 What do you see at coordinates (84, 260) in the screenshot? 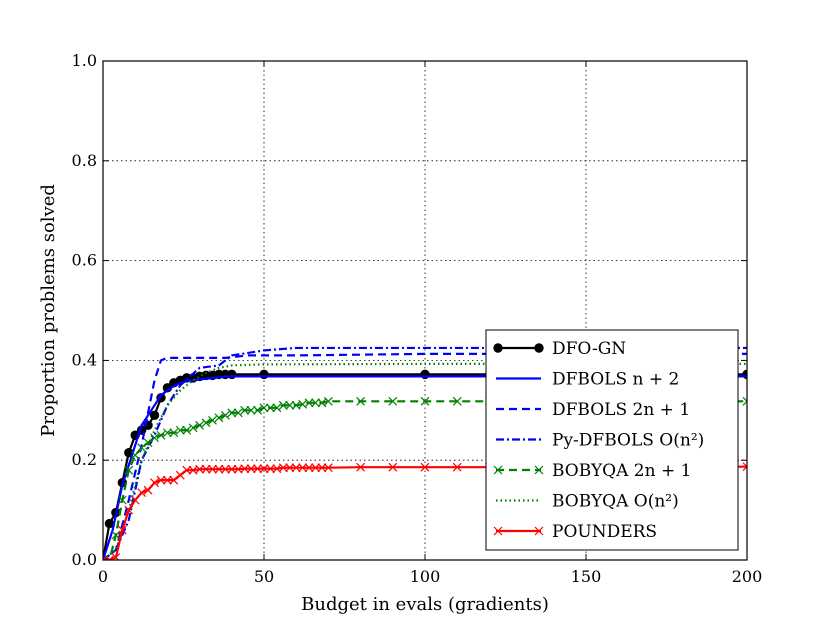
I see `y-tick-label: 0.6` at bounding box center [84, 260].